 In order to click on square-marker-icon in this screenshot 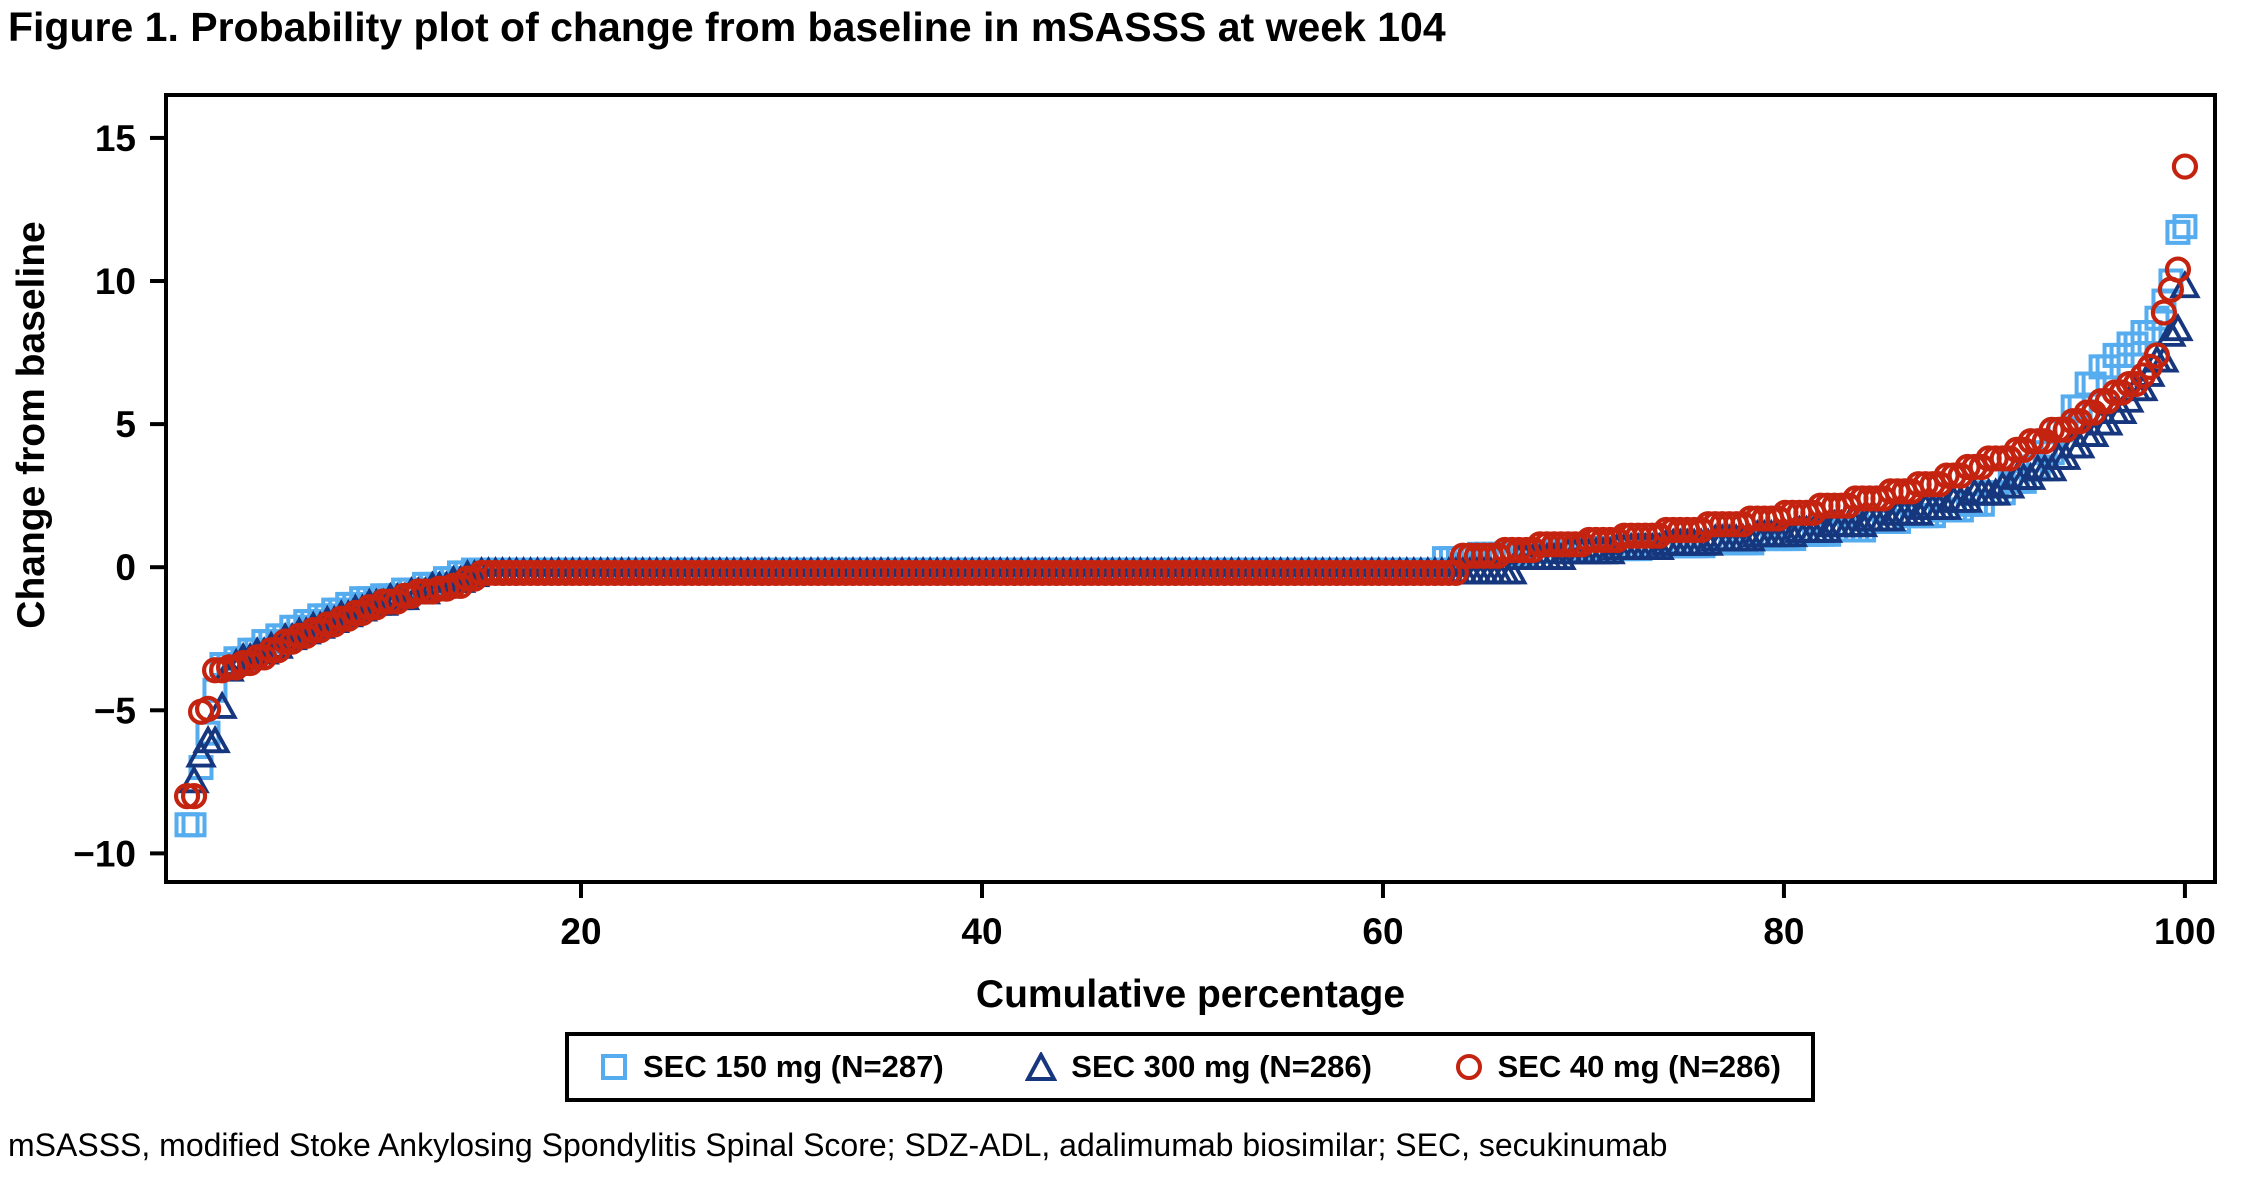, I will do `click(614, 1067)`.